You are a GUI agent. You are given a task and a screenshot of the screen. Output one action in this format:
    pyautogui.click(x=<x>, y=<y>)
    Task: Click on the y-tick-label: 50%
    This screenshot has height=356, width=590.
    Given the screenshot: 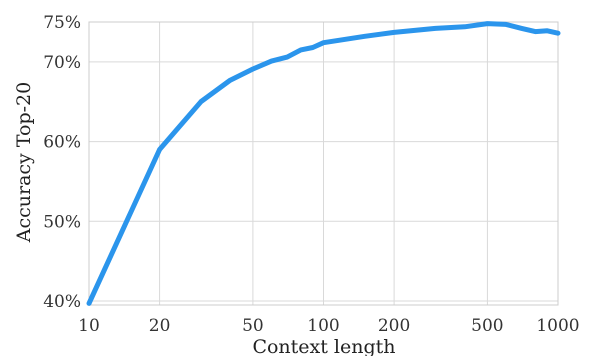 What is the action you would take?
    pyautogui.click(x=62, y=222)
    